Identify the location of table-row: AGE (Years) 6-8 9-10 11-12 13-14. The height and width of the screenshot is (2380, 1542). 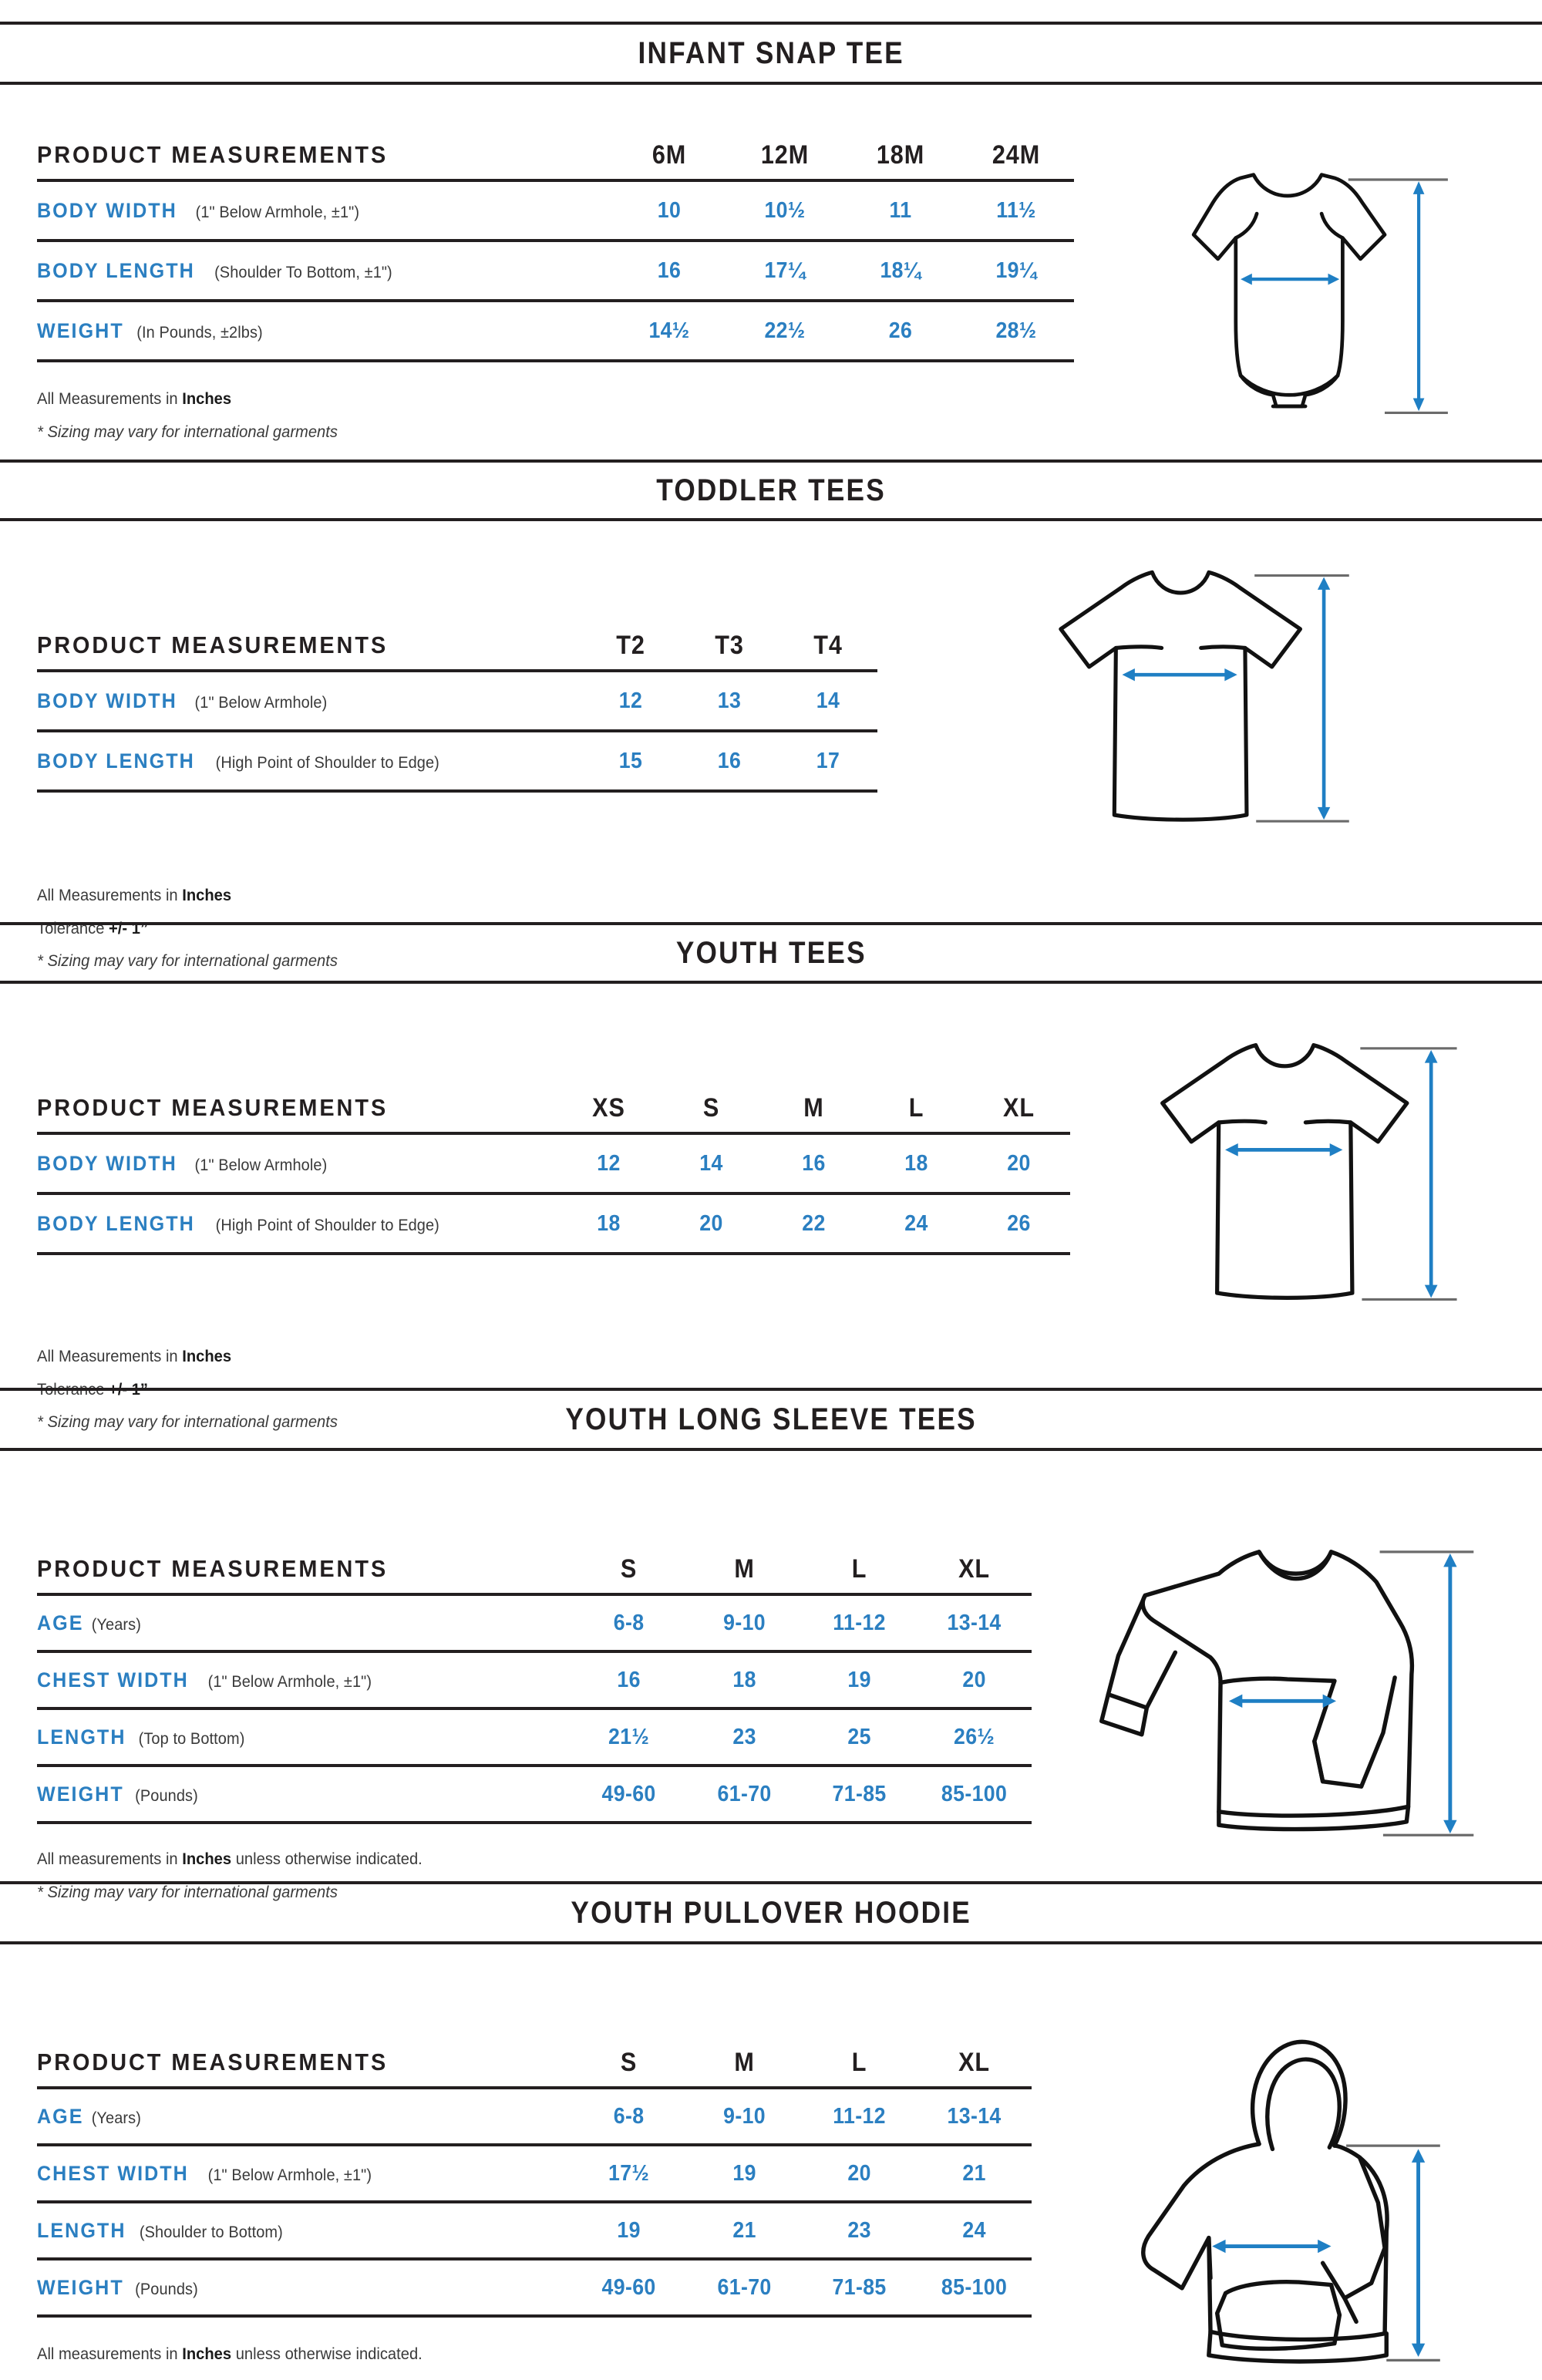
(535, 1622).